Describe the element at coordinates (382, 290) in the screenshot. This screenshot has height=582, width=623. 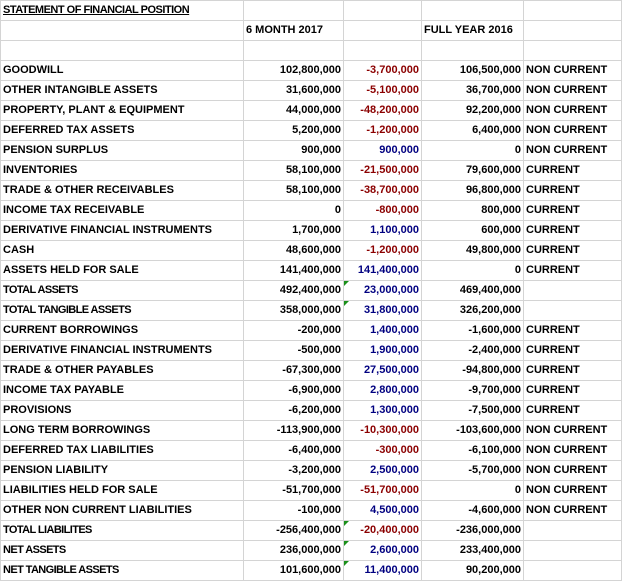
I see `change-cell: 23,000,000` at that location.